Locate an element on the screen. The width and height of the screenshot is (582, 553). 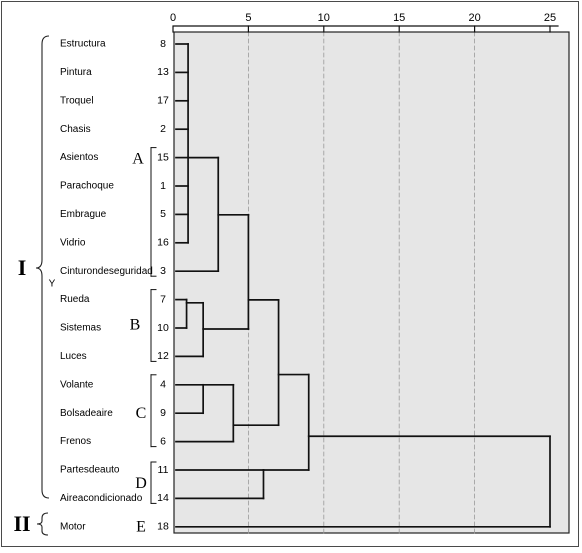
item-label: Motor is located at coordinates (73, 526).